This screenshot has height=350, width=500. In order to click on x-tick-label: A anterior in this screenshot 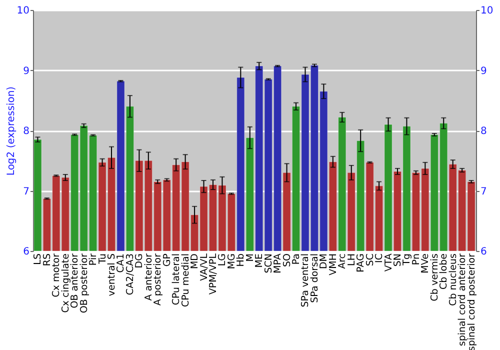, I will do `click(148, 277)`.